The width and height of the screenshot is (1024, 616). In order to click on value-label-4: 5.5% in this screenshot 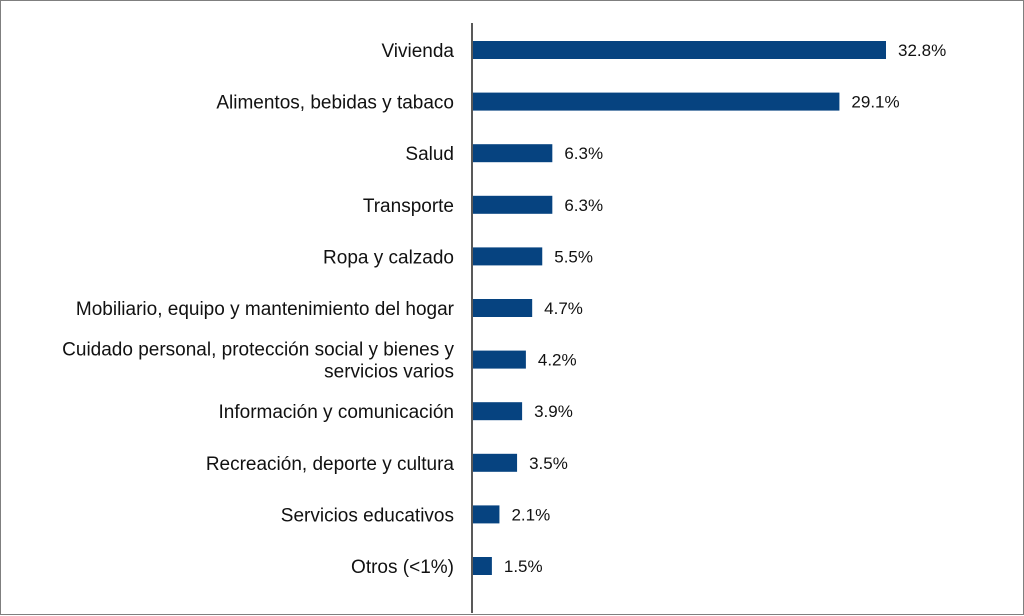, I will do `click(573, 256)`.